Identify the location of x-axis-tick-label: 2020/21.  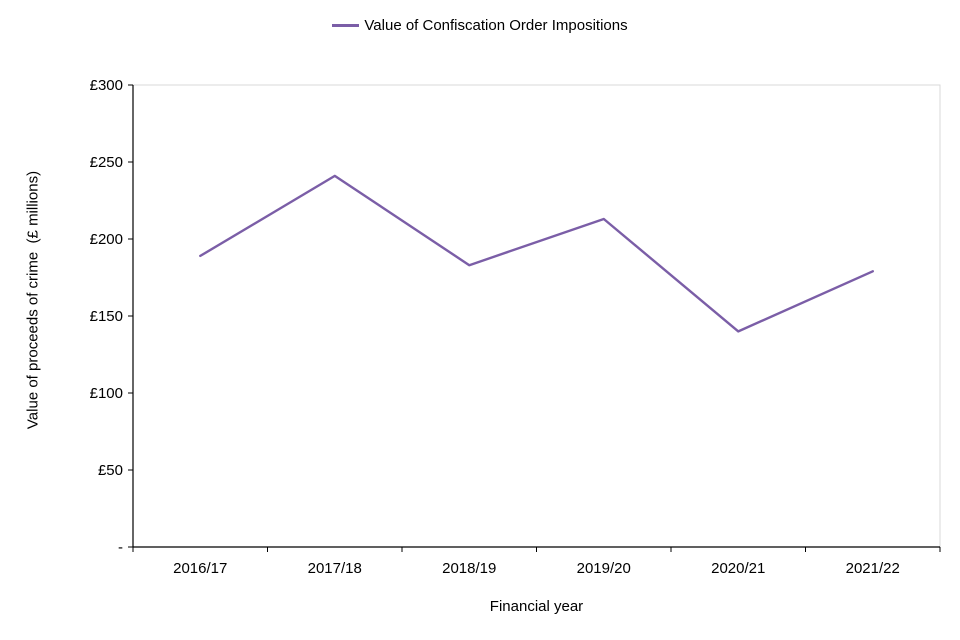
(738, 568).